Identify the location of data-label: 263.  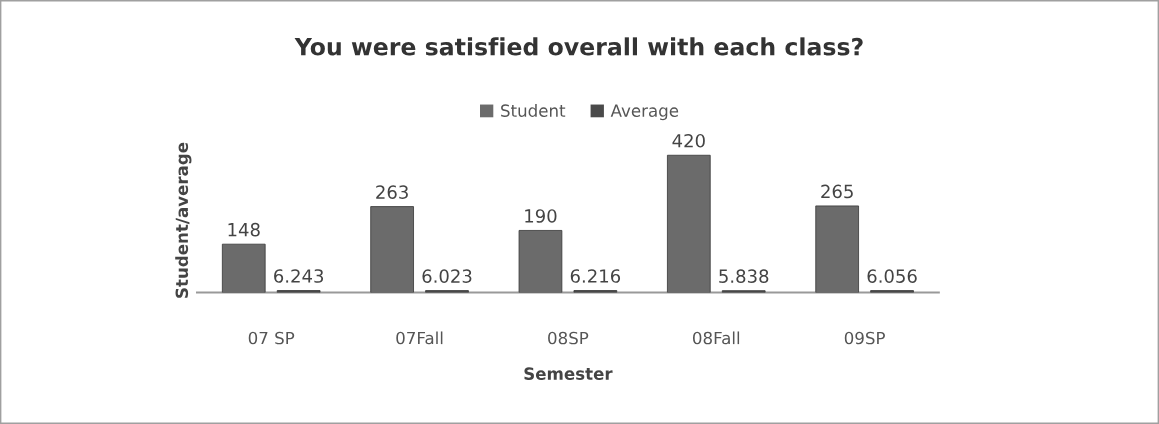
(392, 192).